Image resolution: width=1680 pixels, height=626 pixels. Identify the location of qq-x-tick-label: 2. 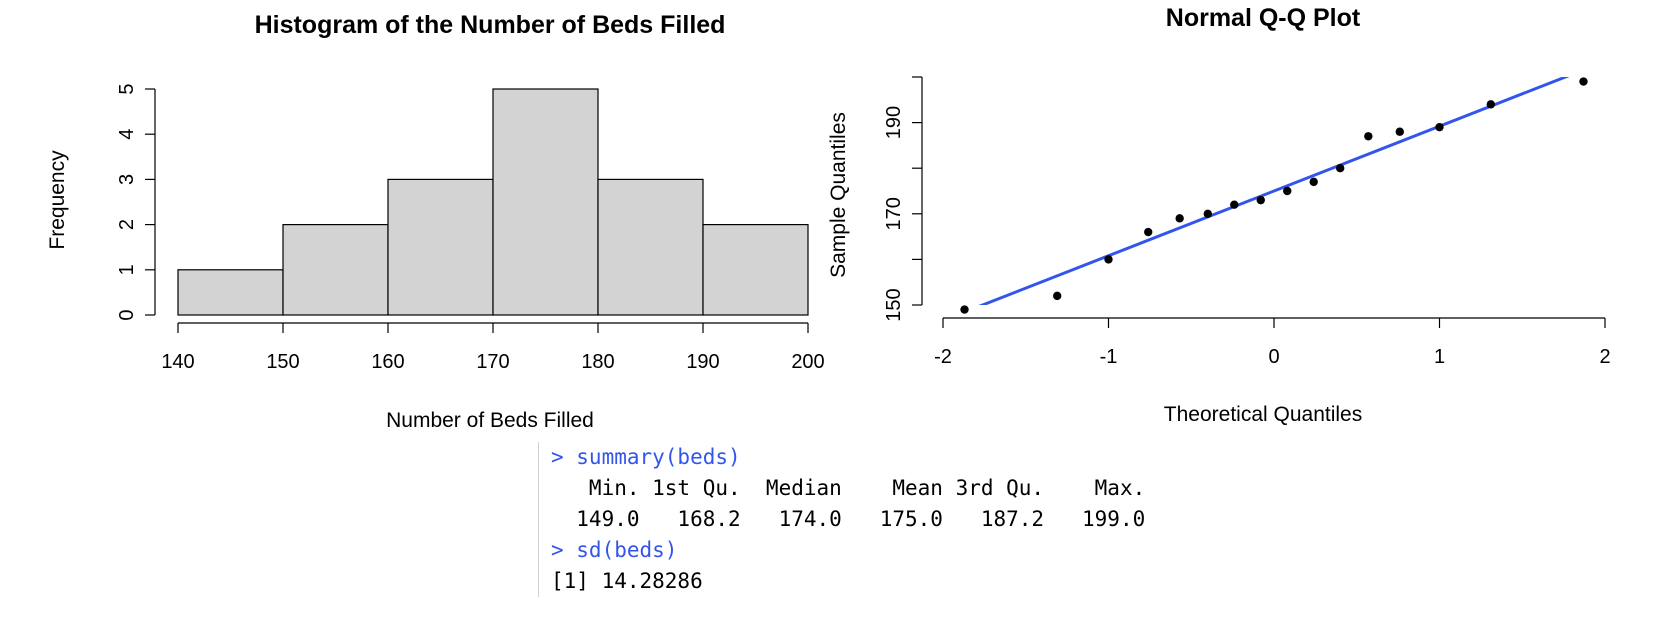
(1604, 357).